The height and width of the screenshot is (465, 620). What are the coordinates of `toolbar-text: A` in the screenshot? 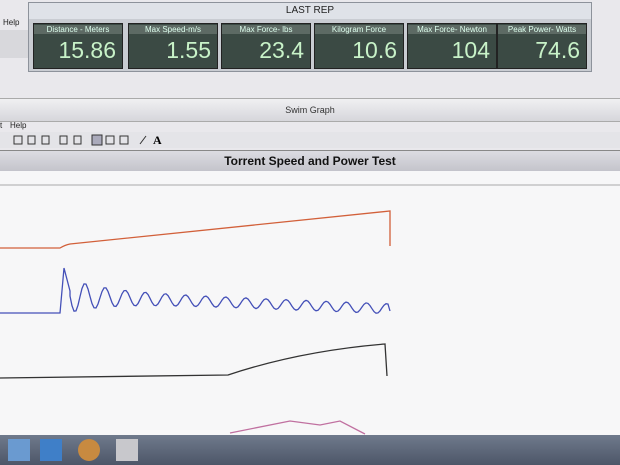 It's located at (157, 140).